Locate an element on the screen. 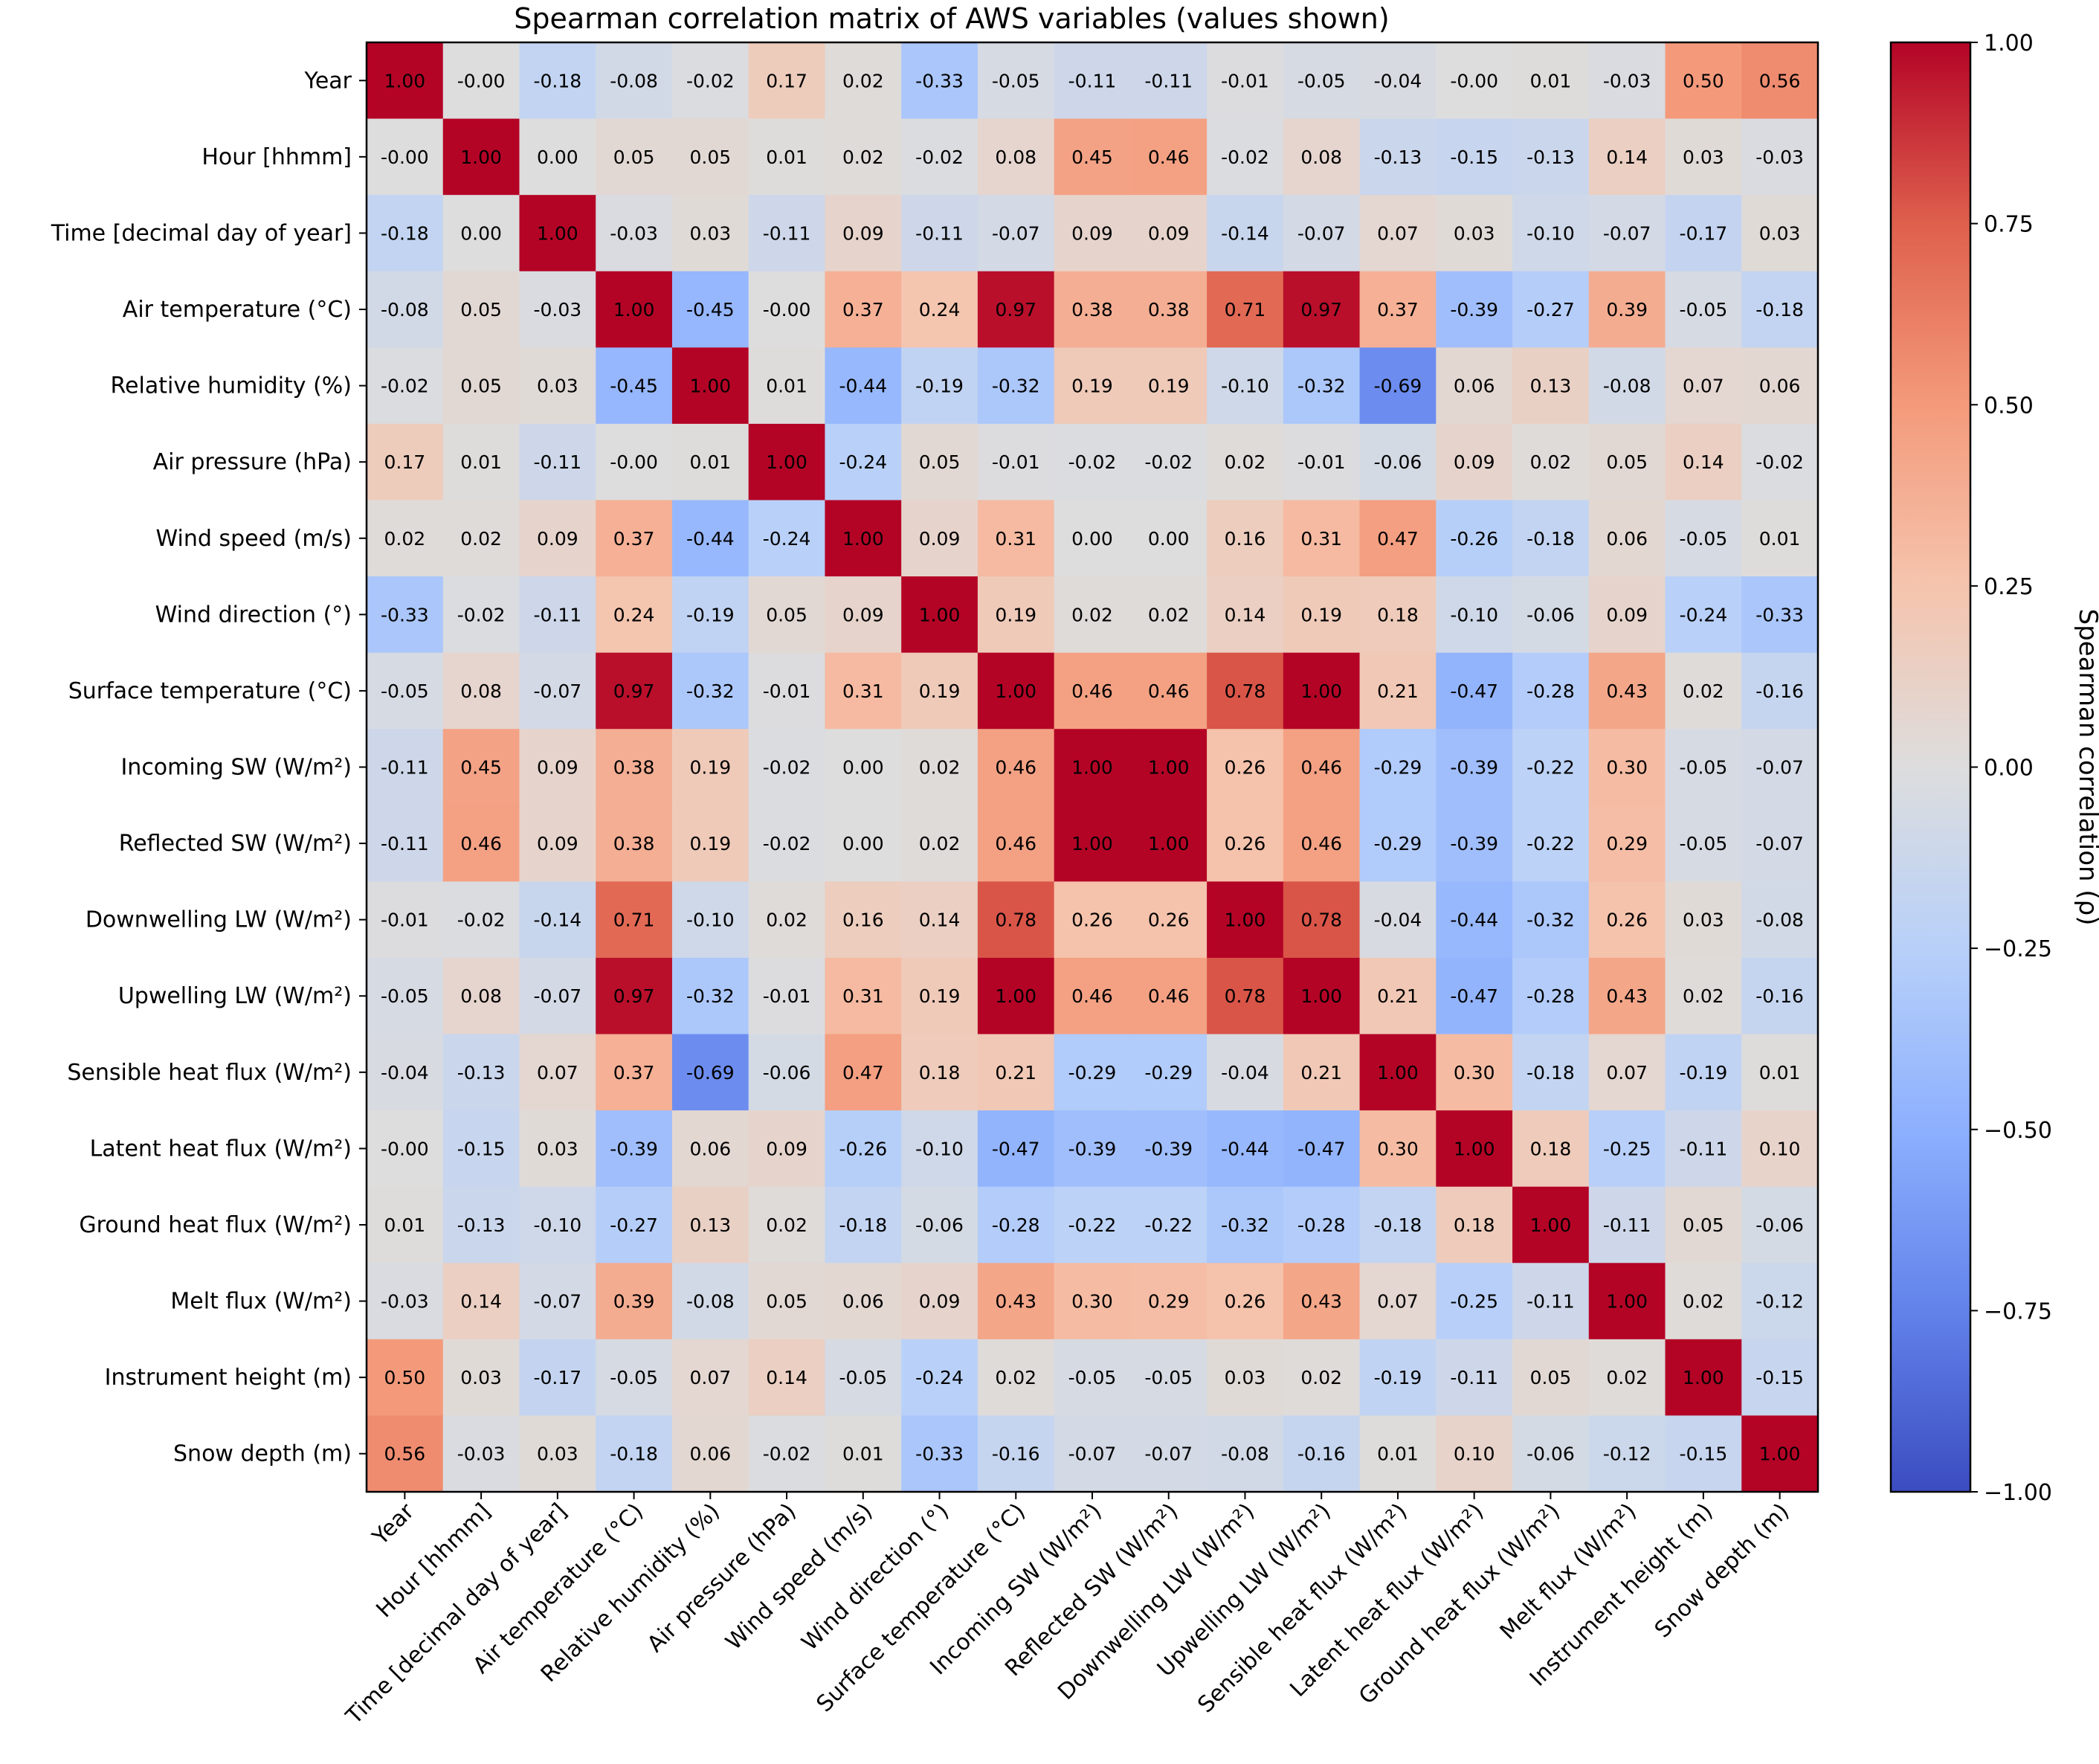 This screenshot has width=2099, height=1764. cell-value-label: -0.00 is located at coordinates (1474, 80).